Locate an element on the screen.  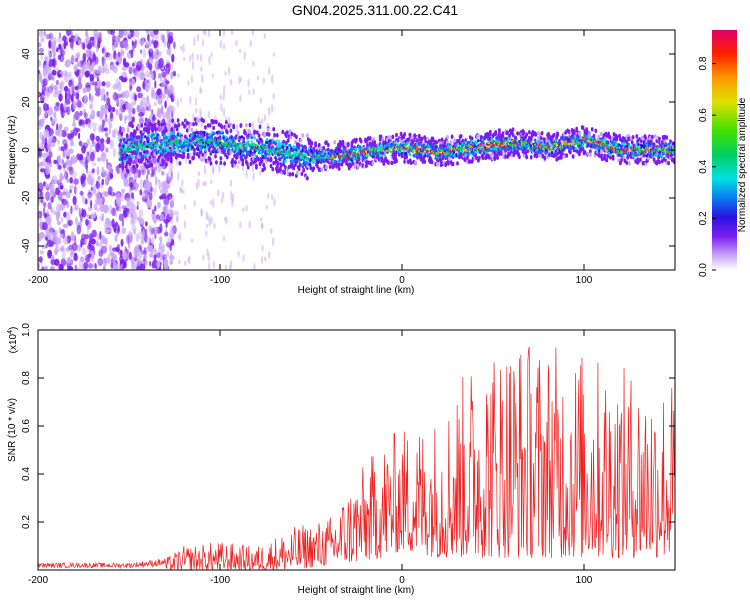
figure-title: GN04.2025.311.00.22.C41 is located at coordinates (375, 10).